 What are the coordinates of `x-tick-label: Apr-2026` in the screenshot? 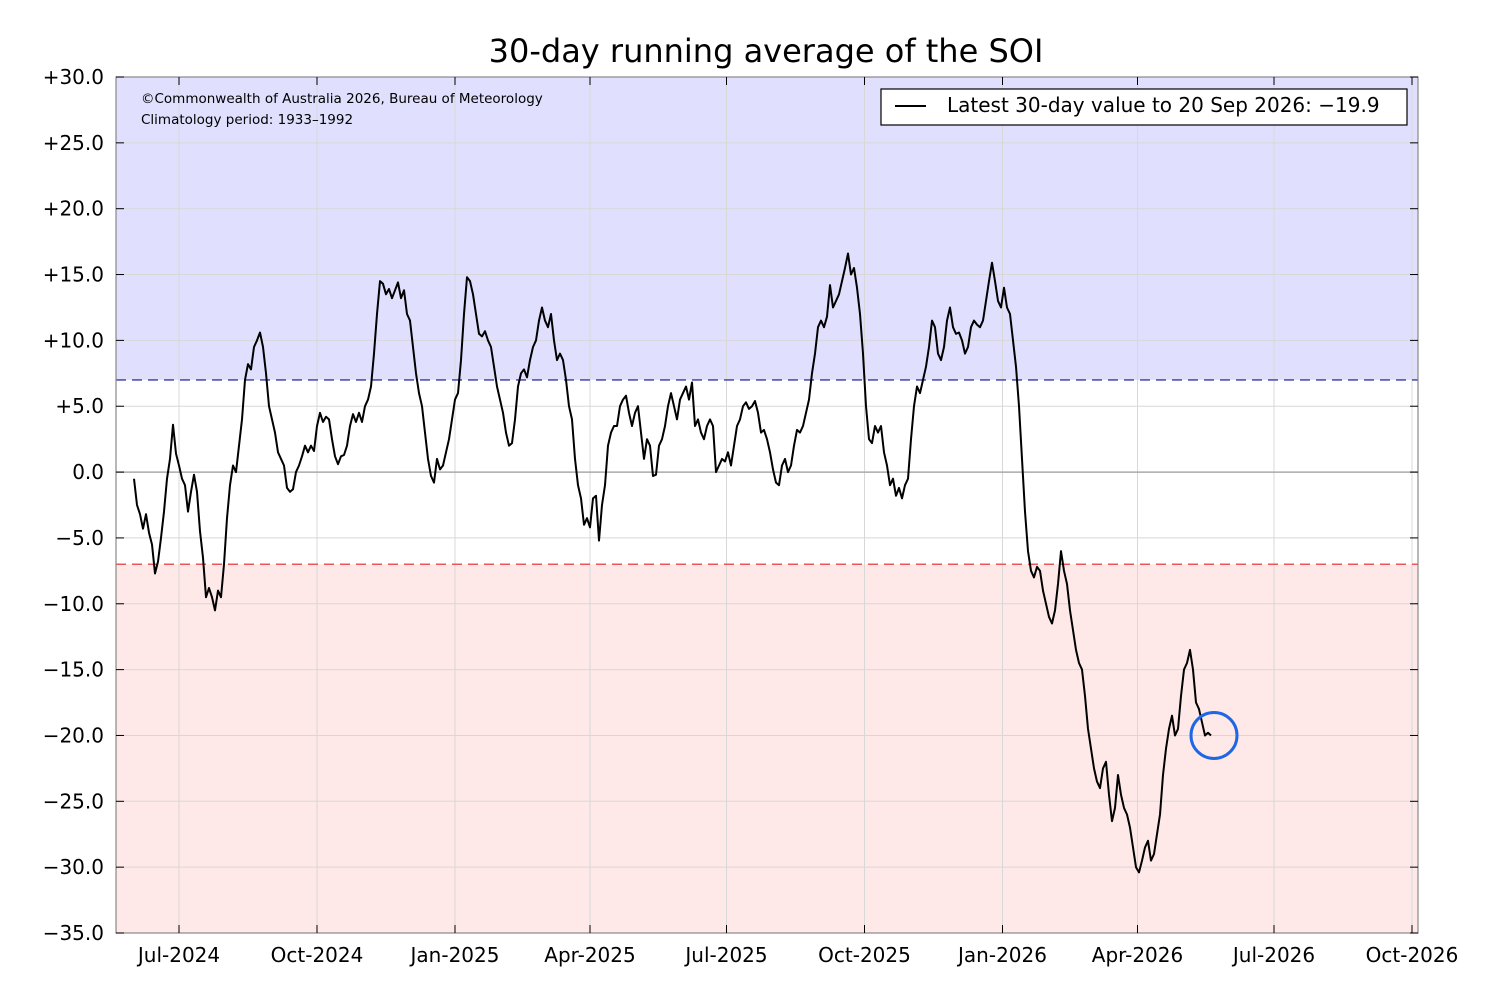 It's located at (1137, 955).